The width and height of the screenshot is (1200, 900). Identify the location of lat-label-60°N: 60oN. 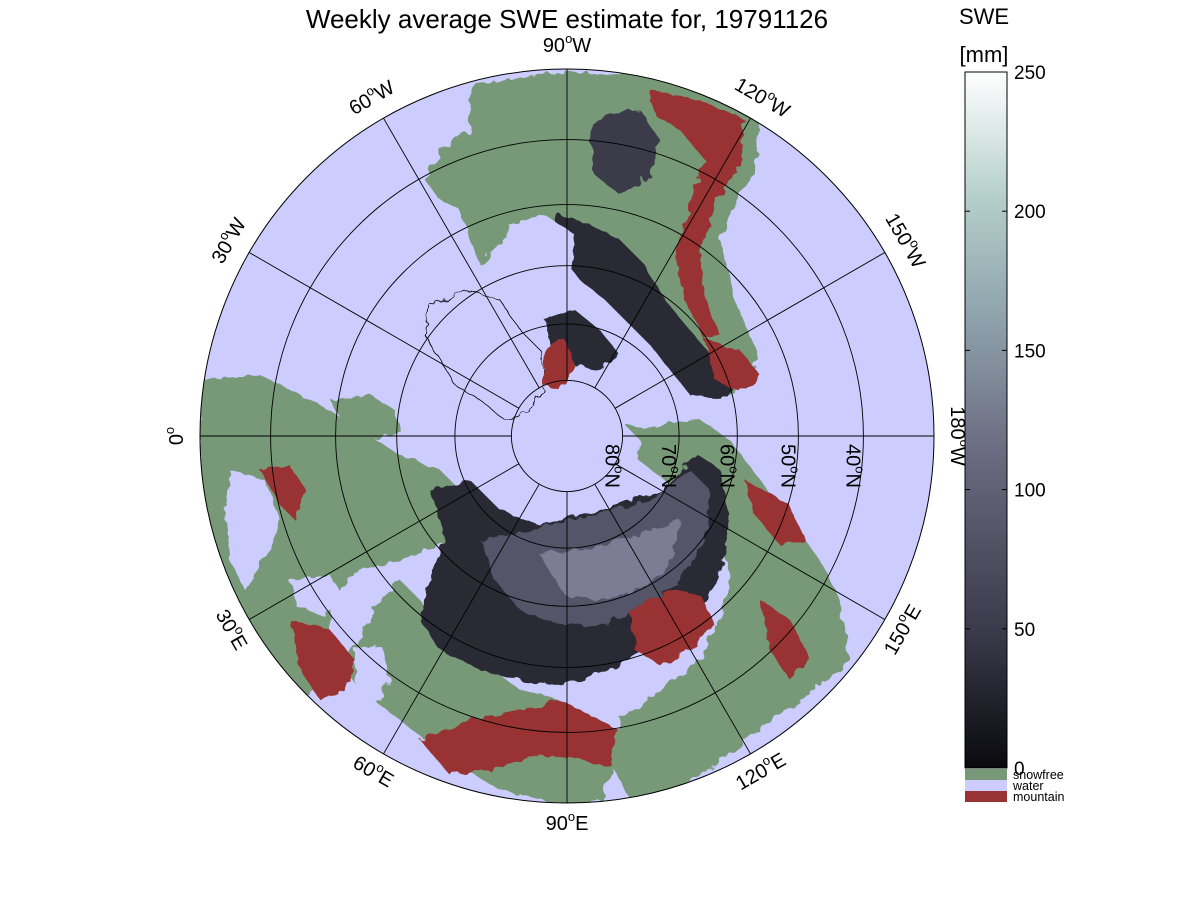
(728, 466).